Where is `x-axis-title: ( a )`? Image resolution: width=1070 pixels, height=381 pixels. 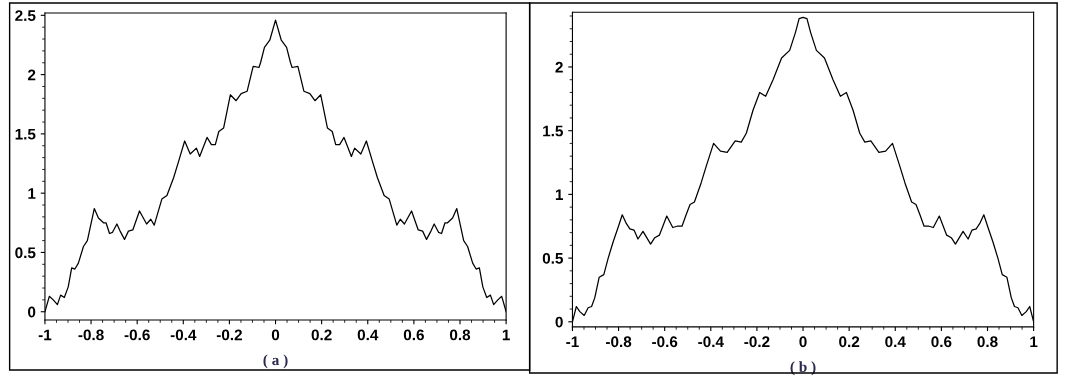 x-axis-title: ( a ) is located at coordinates (275, 361).